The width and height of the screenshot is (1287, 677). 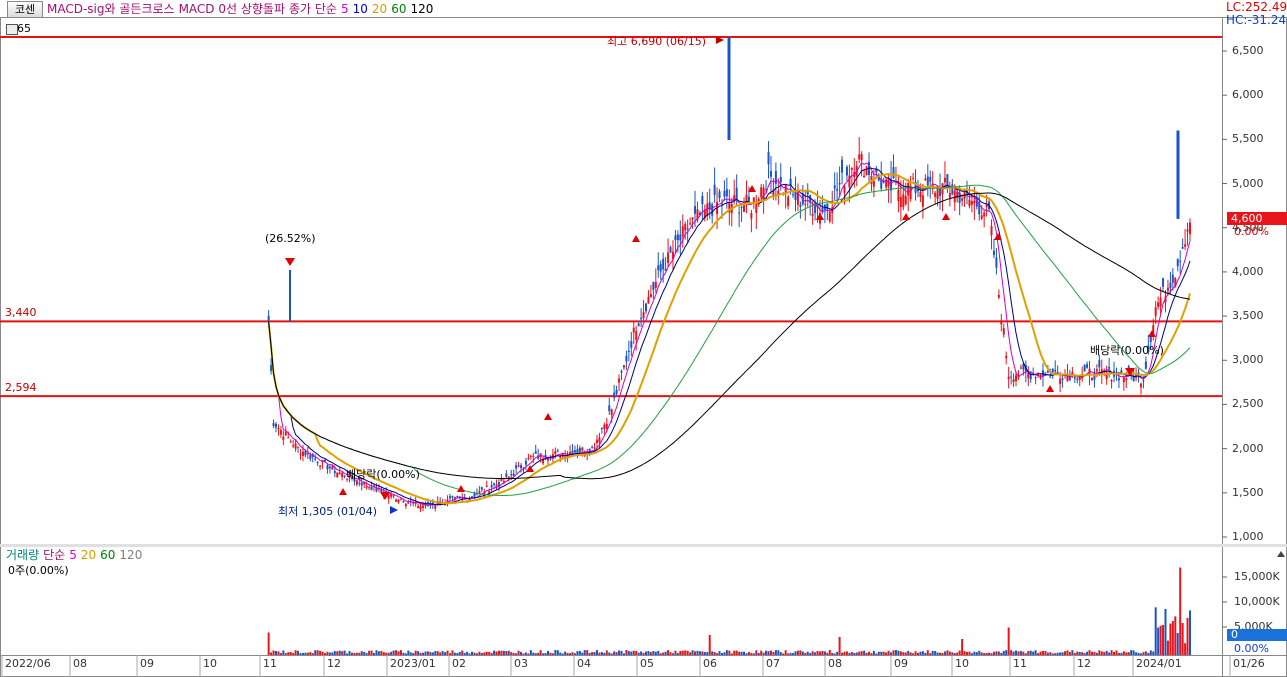 I want to click on date-tick-label: 03, so click(x=521, y=663).